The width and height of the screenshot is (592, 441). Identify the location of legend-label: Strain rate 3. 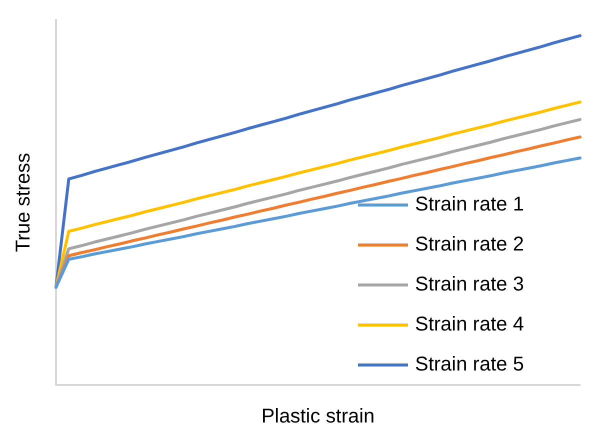
(469, 285).